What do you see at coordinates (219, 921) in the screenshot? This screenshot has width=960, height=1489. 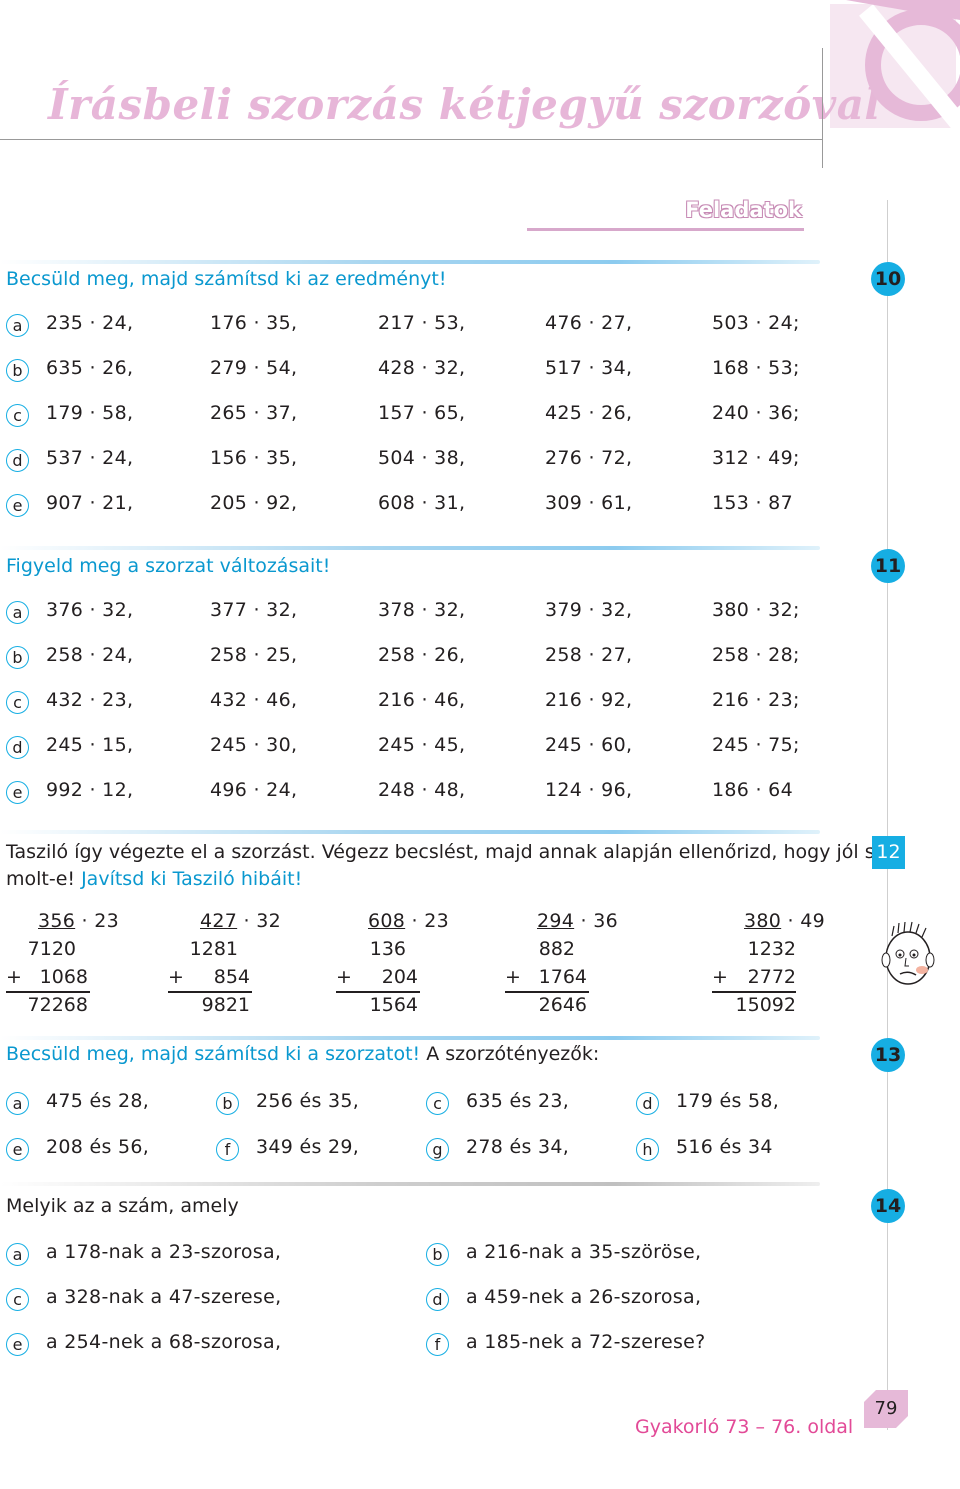 I see `multiplicand: 427` at bounding box center [219, 921].